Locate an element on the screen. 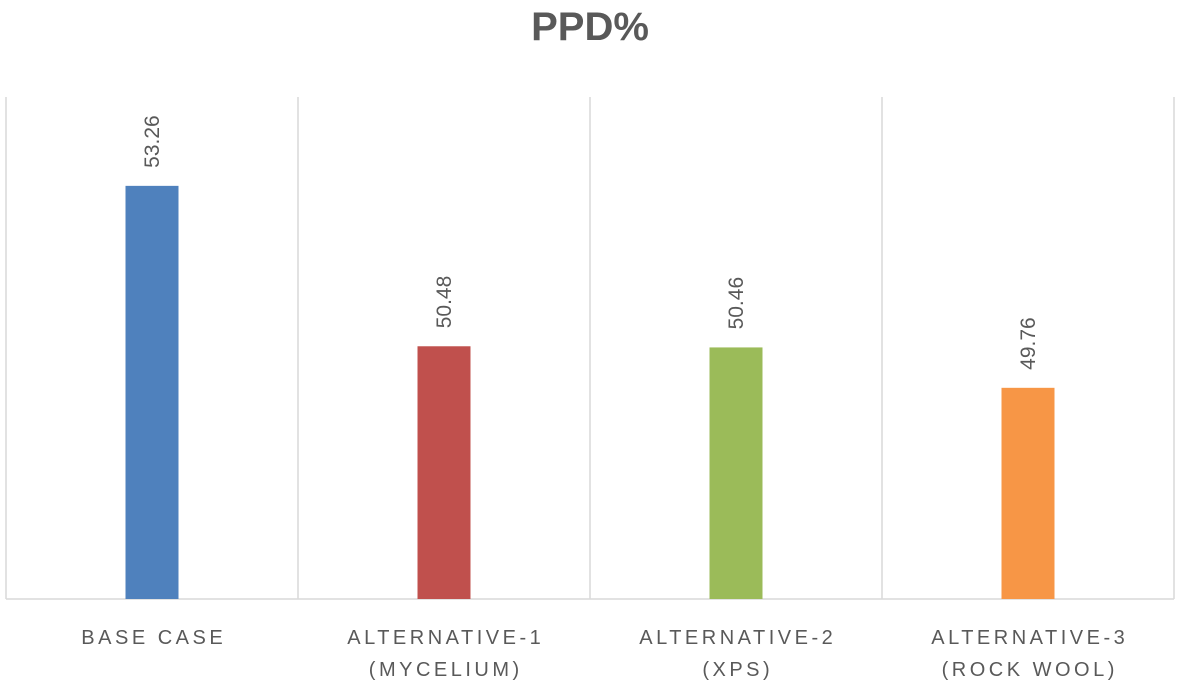 The image size is (1181, 684). x-tick-label: (ROCK WOOL) is located at coordinates (1030, 670).